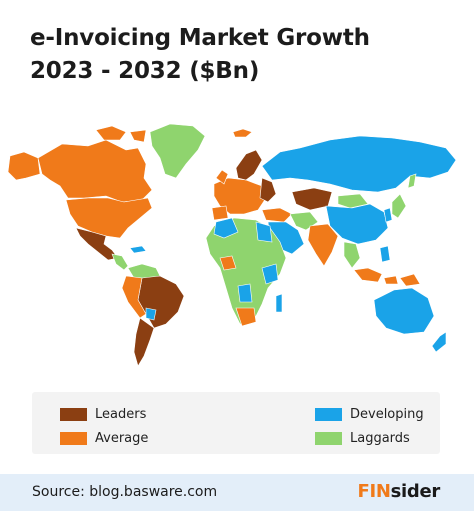 The width and height of the screenshot is (474, 511). I want to click on legend-swatch-laggards, so click(328, 438).